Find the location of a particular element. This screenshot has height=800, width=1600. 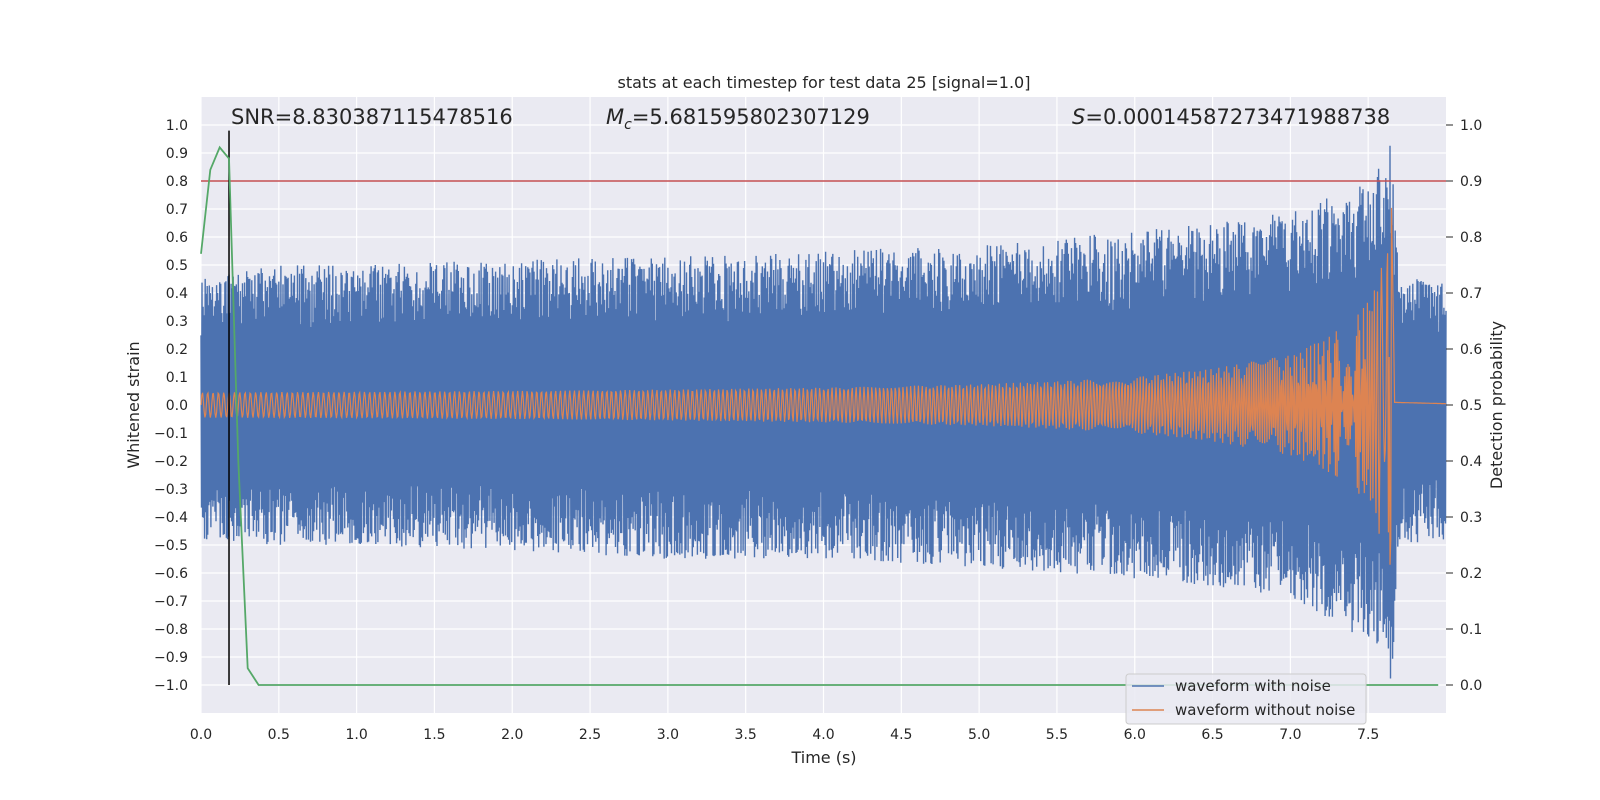

x-tick-label: 5.0 is located at coordinates (979, 735).